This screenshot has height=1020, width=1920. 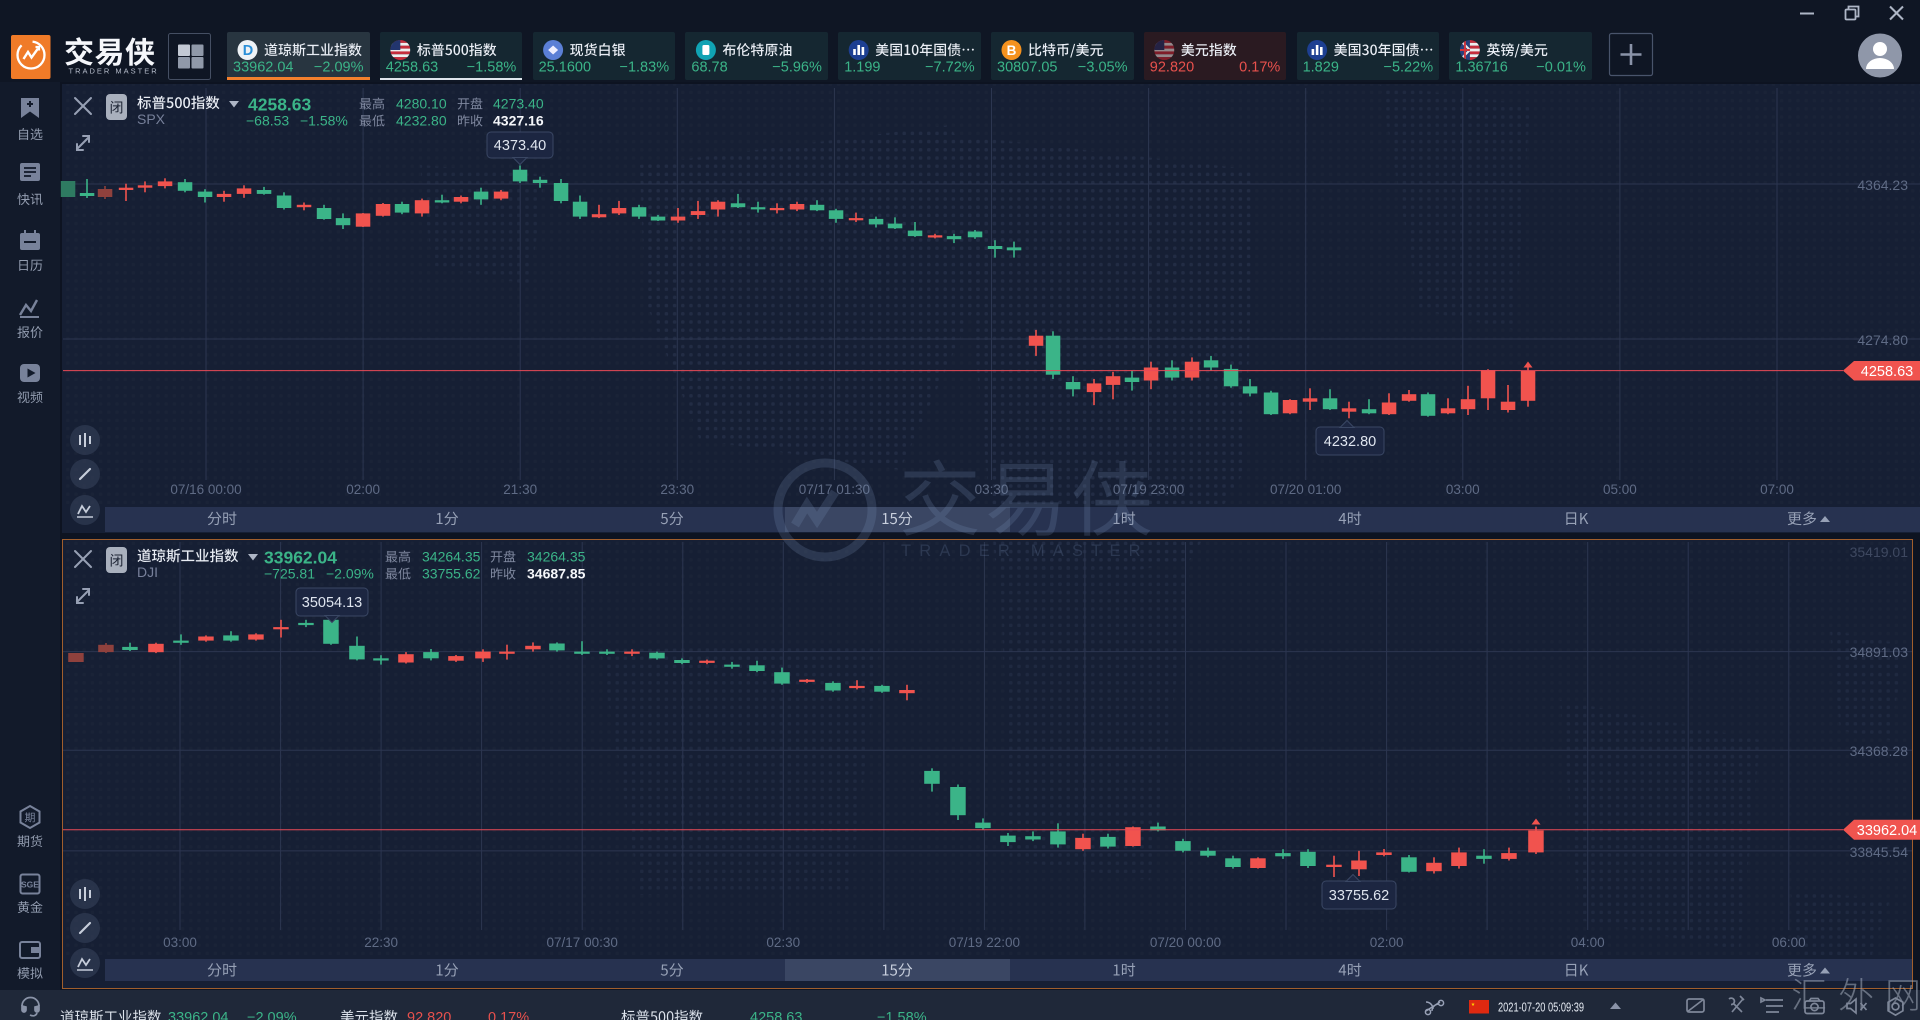 What do you see at coordinates (797, 68) in the screenshot?
I see `svg-text: −5.96%` at bounding box center [797, 68].